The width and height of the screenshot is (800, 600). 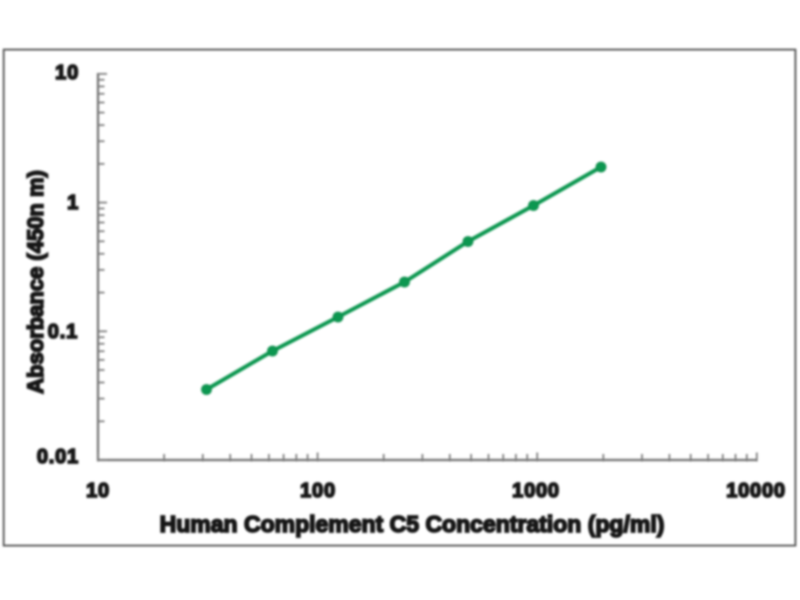 What do you see at coordinates (58, 457) in the screenshot?
I see `svg-text: 0.01` at bounding box center [58, 457].